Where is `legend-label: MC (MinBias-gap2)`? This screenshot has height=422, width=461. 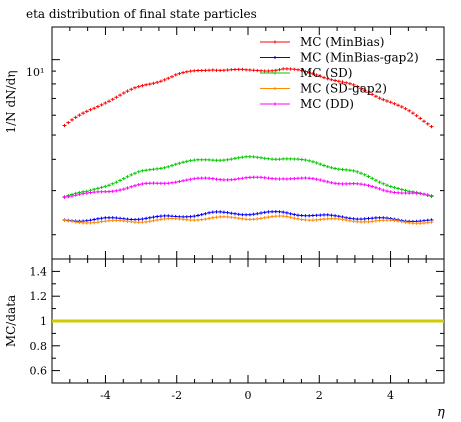 legend-label: MC (MinBias-gap2) is located at coordinates (359, 58).